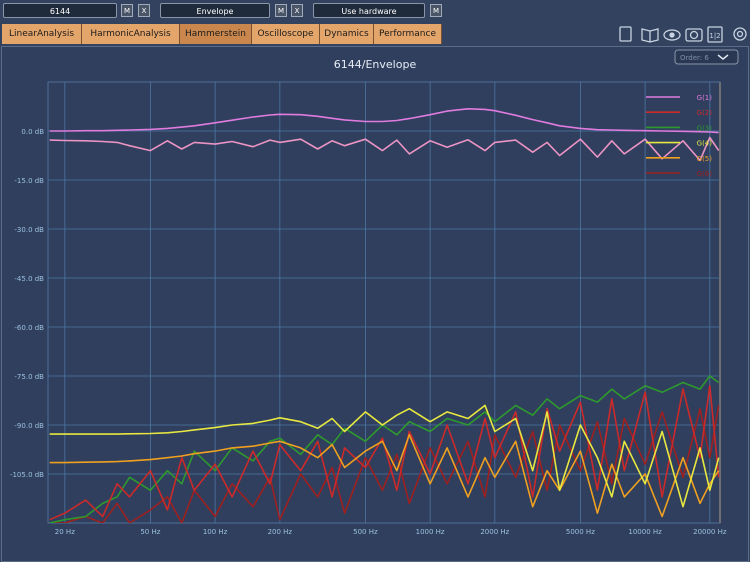 This screenshot has width=750, height=562. Describe the element at coordinates (29, 181) in the screenshot. I see `y-tick-label: -15.0 dB` at that location.